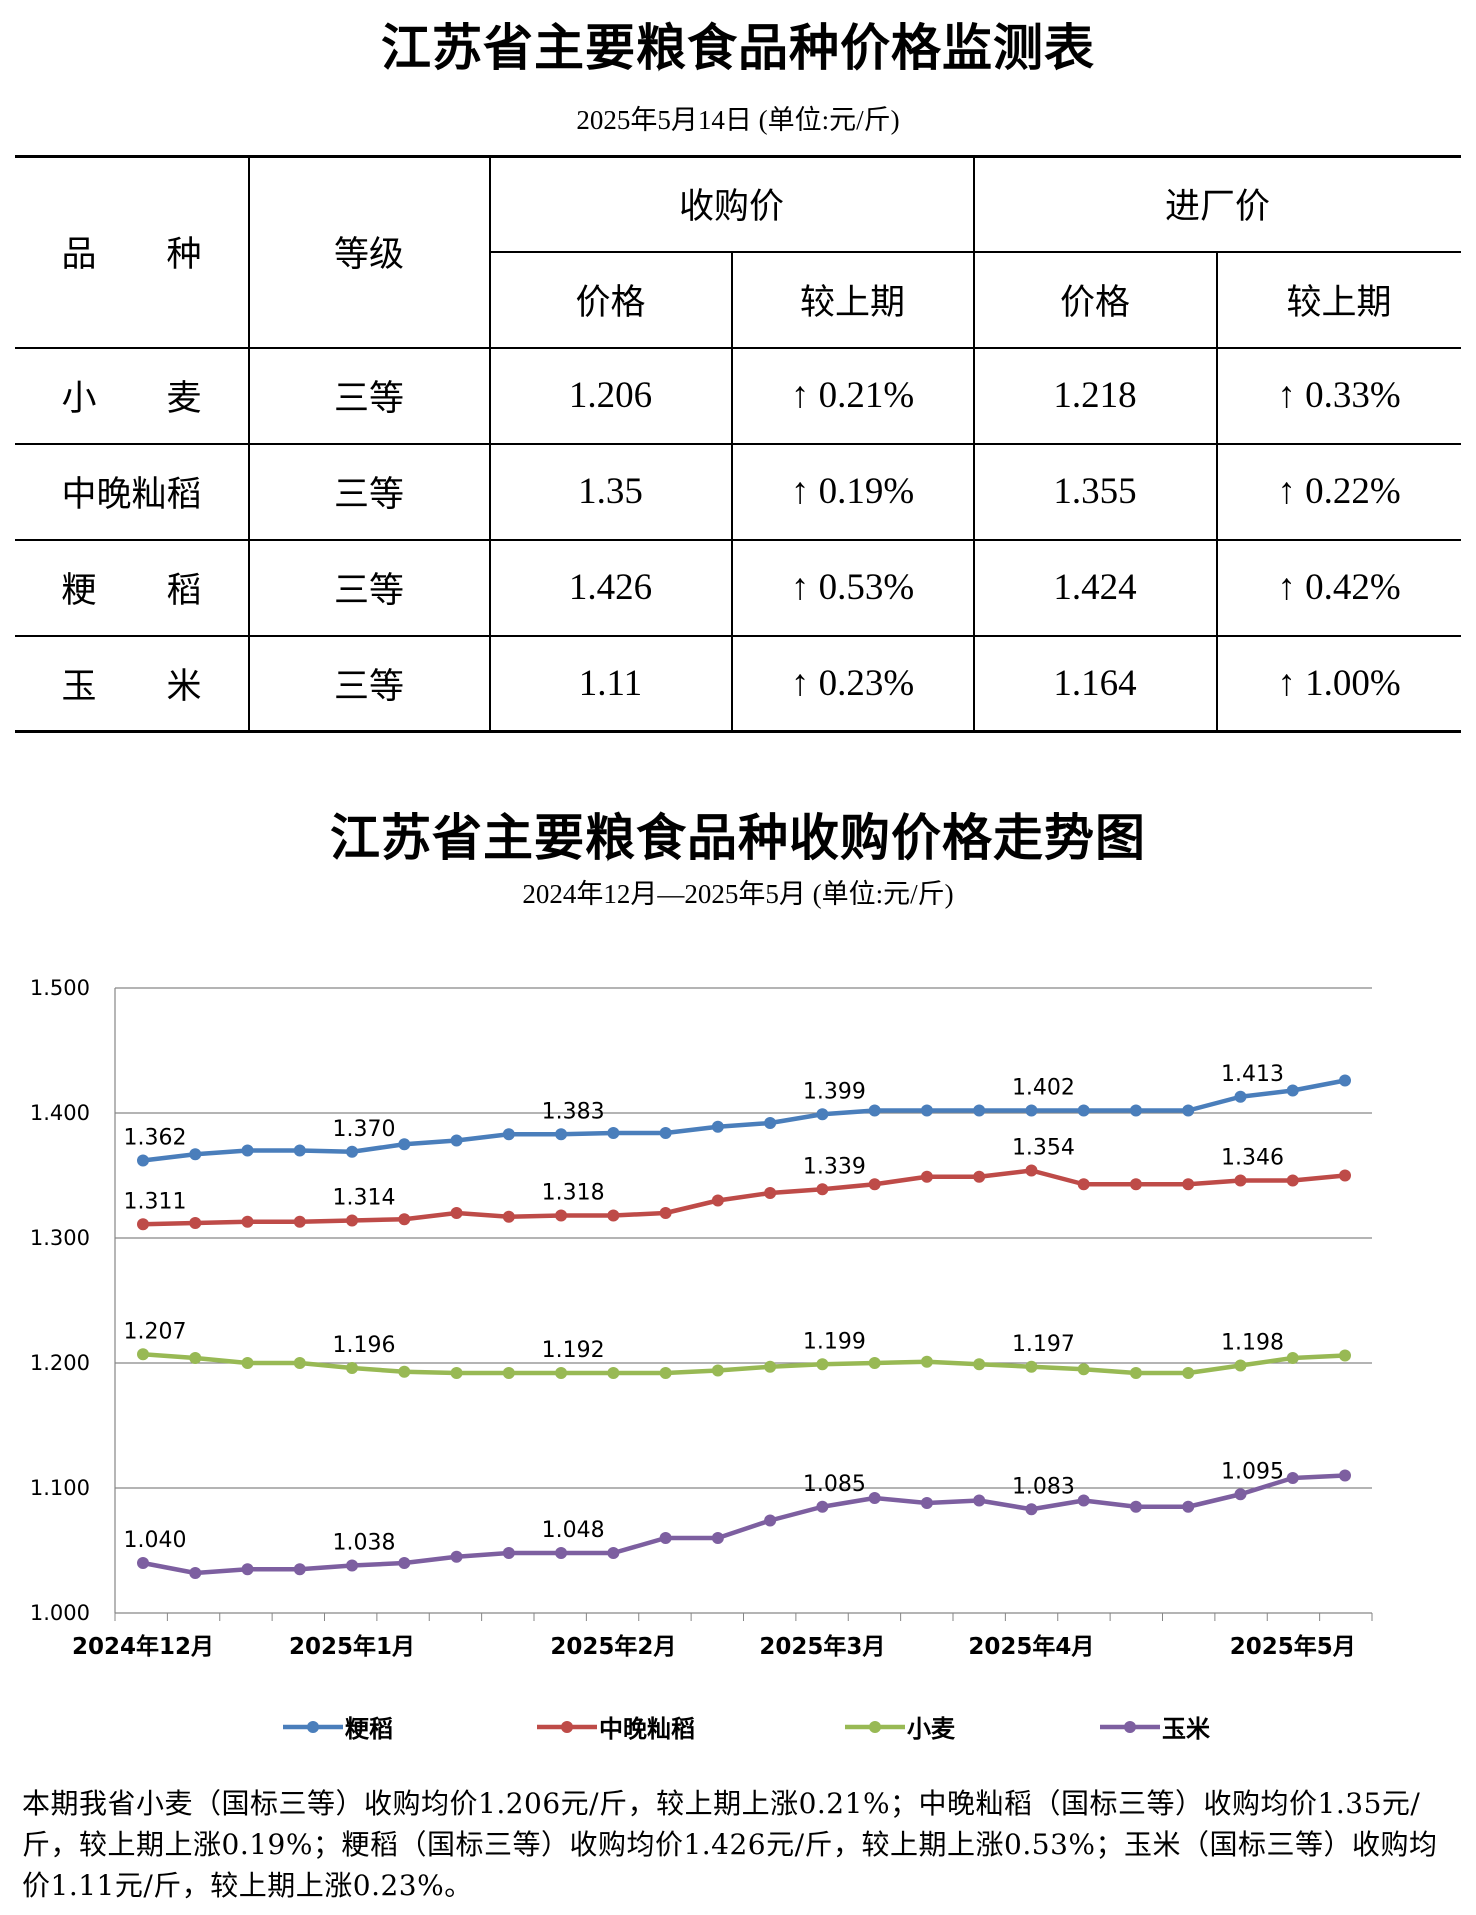 This screenshot has width=1476, height=1915. Describe the element at coordinates (834, 1166) in the screenshot. I see `data-label: 1.339` at that location.